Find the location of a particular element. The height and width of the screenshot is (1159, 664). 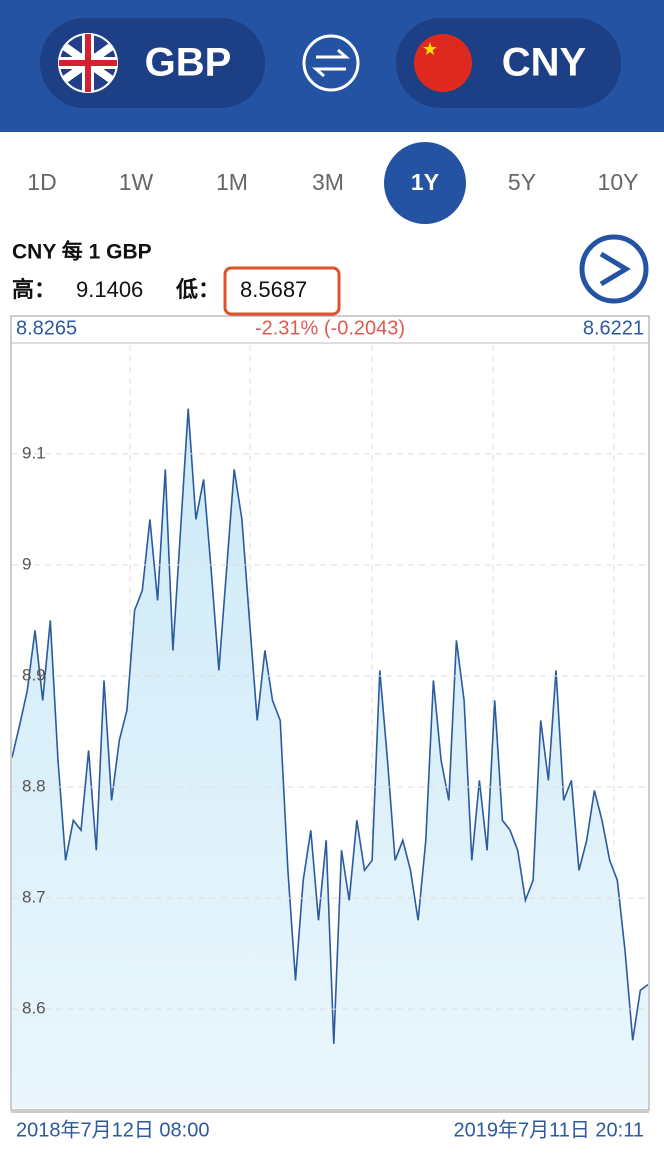

share-button is located at coordinates (614, 269).